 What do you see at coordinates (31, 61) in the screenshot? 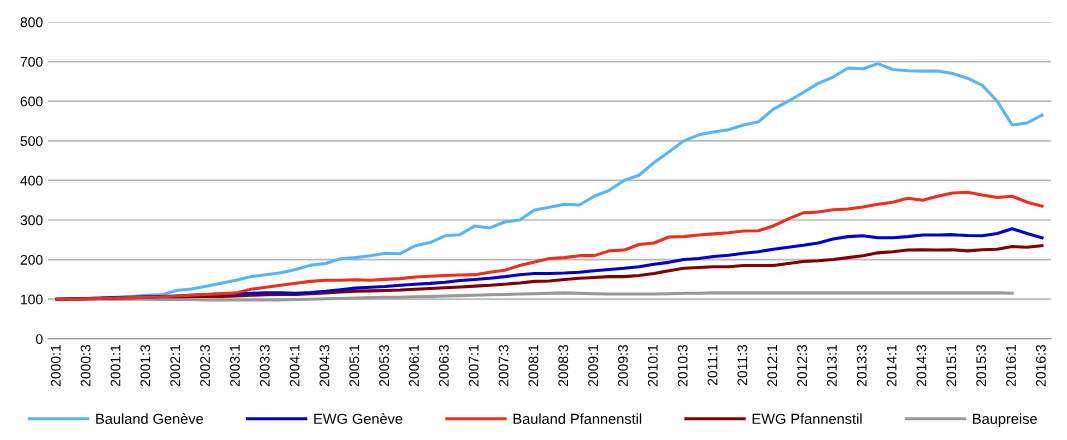
I see `y-tick-label: 700` at bounding box center [31, 61].